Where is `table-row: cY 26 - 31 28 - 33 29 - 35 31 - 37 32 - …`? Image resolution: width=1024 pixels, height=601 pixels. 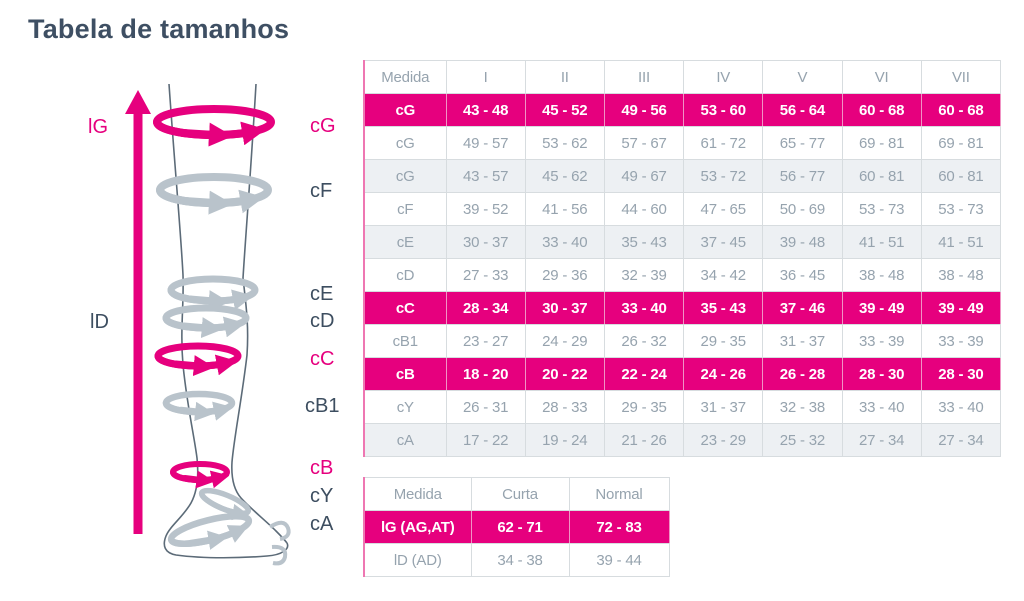
table-row: cY 26 - 31 28 - 33 29 - 35 31 - 37 32 - … is located at coordinates (682, 407).